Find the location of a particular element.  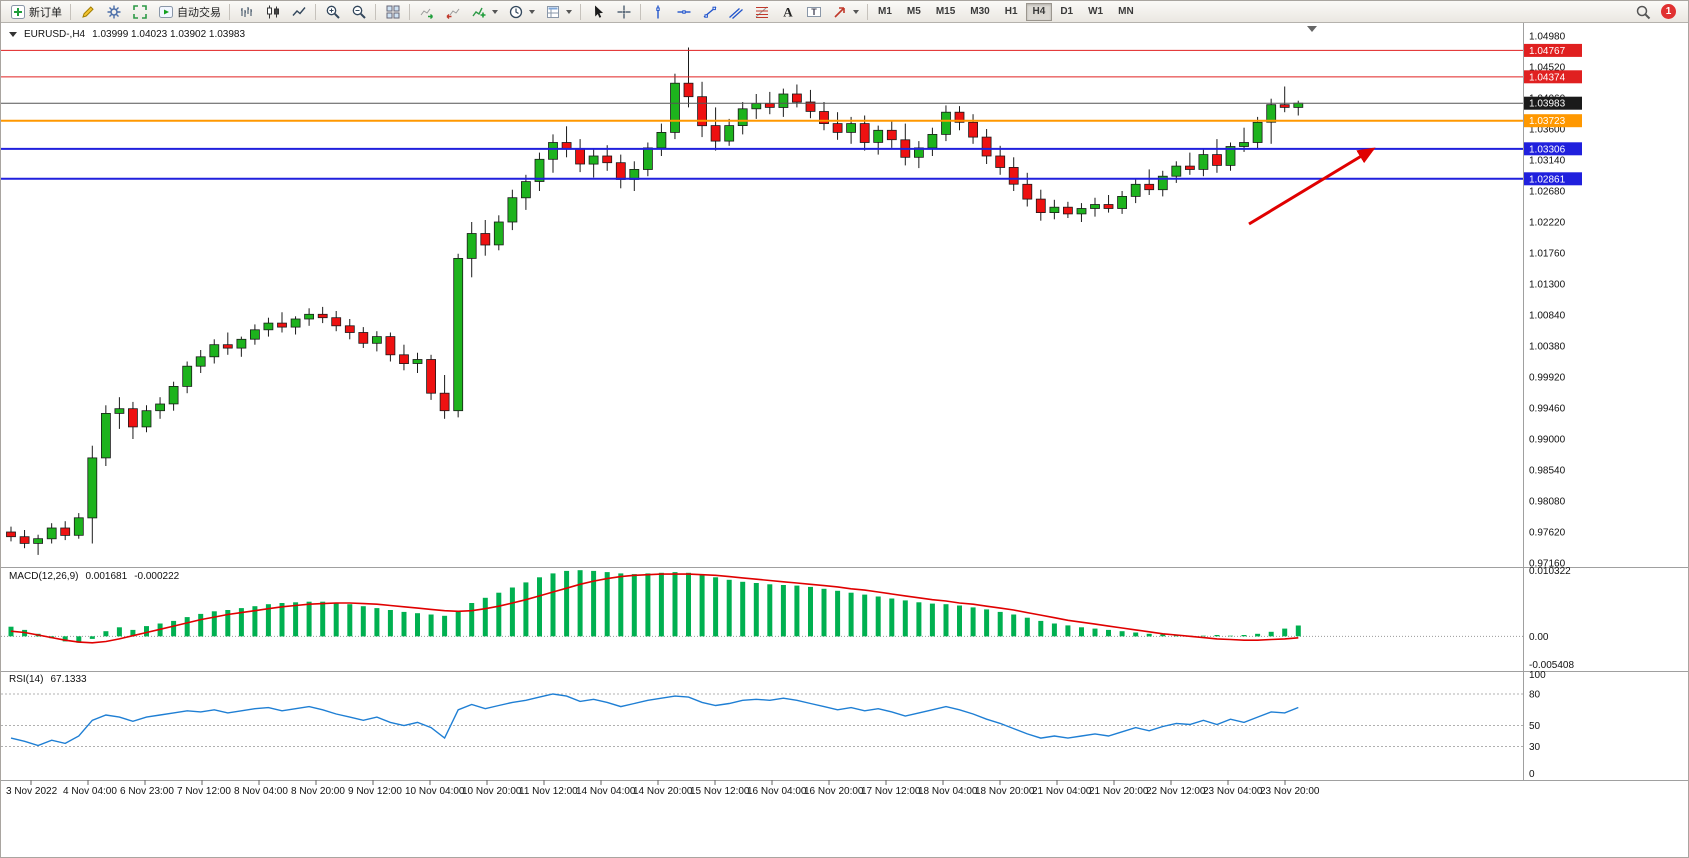

chart-bars-button is located at coordinates (246, 12).